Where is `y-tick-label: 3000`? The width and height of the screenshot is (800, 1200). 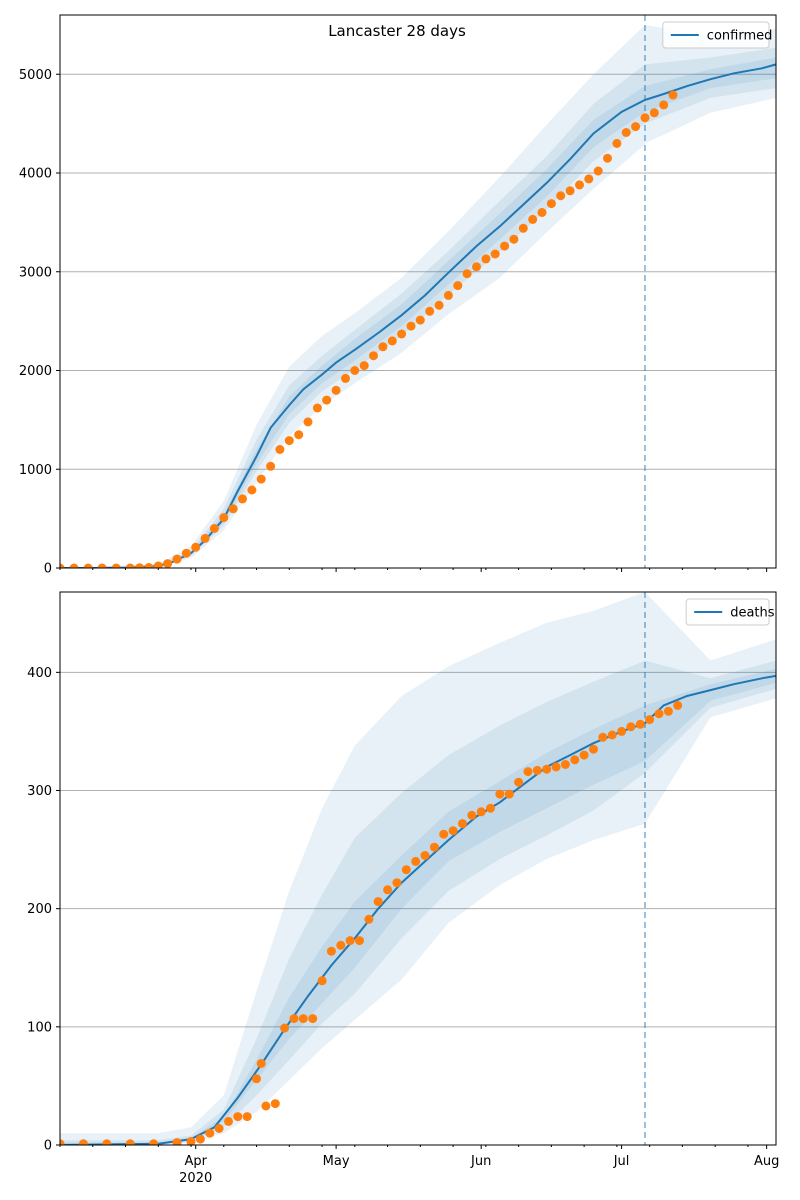
y-tick-label: 3000 is located at coordinates (35, 272).